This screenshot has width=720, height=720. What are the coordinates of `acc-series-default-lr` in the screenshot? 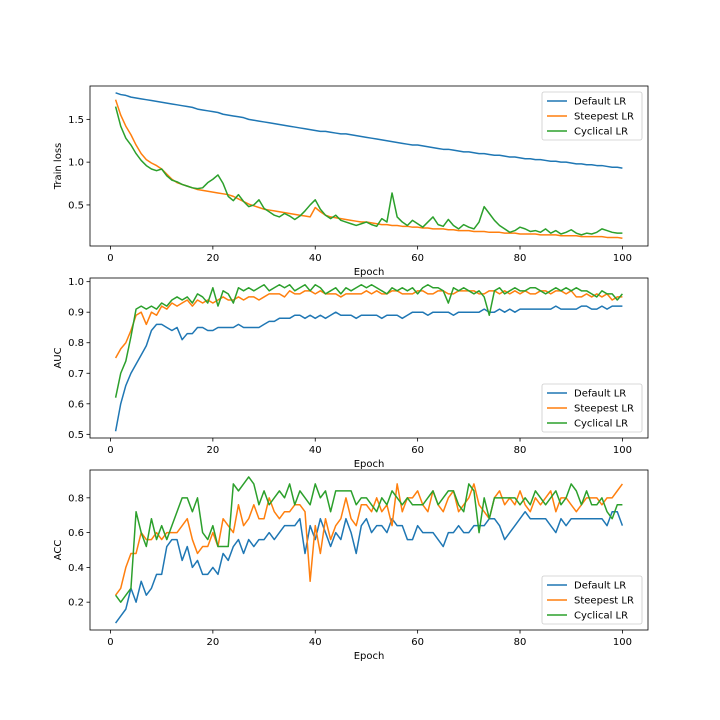 It's located at (369, 567).